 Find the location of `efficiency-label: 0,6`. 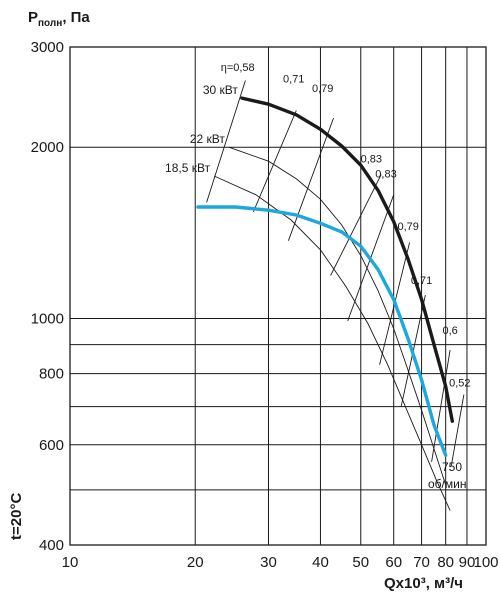

efficiency-label: 0,6 is located at coordinates (449, 331).